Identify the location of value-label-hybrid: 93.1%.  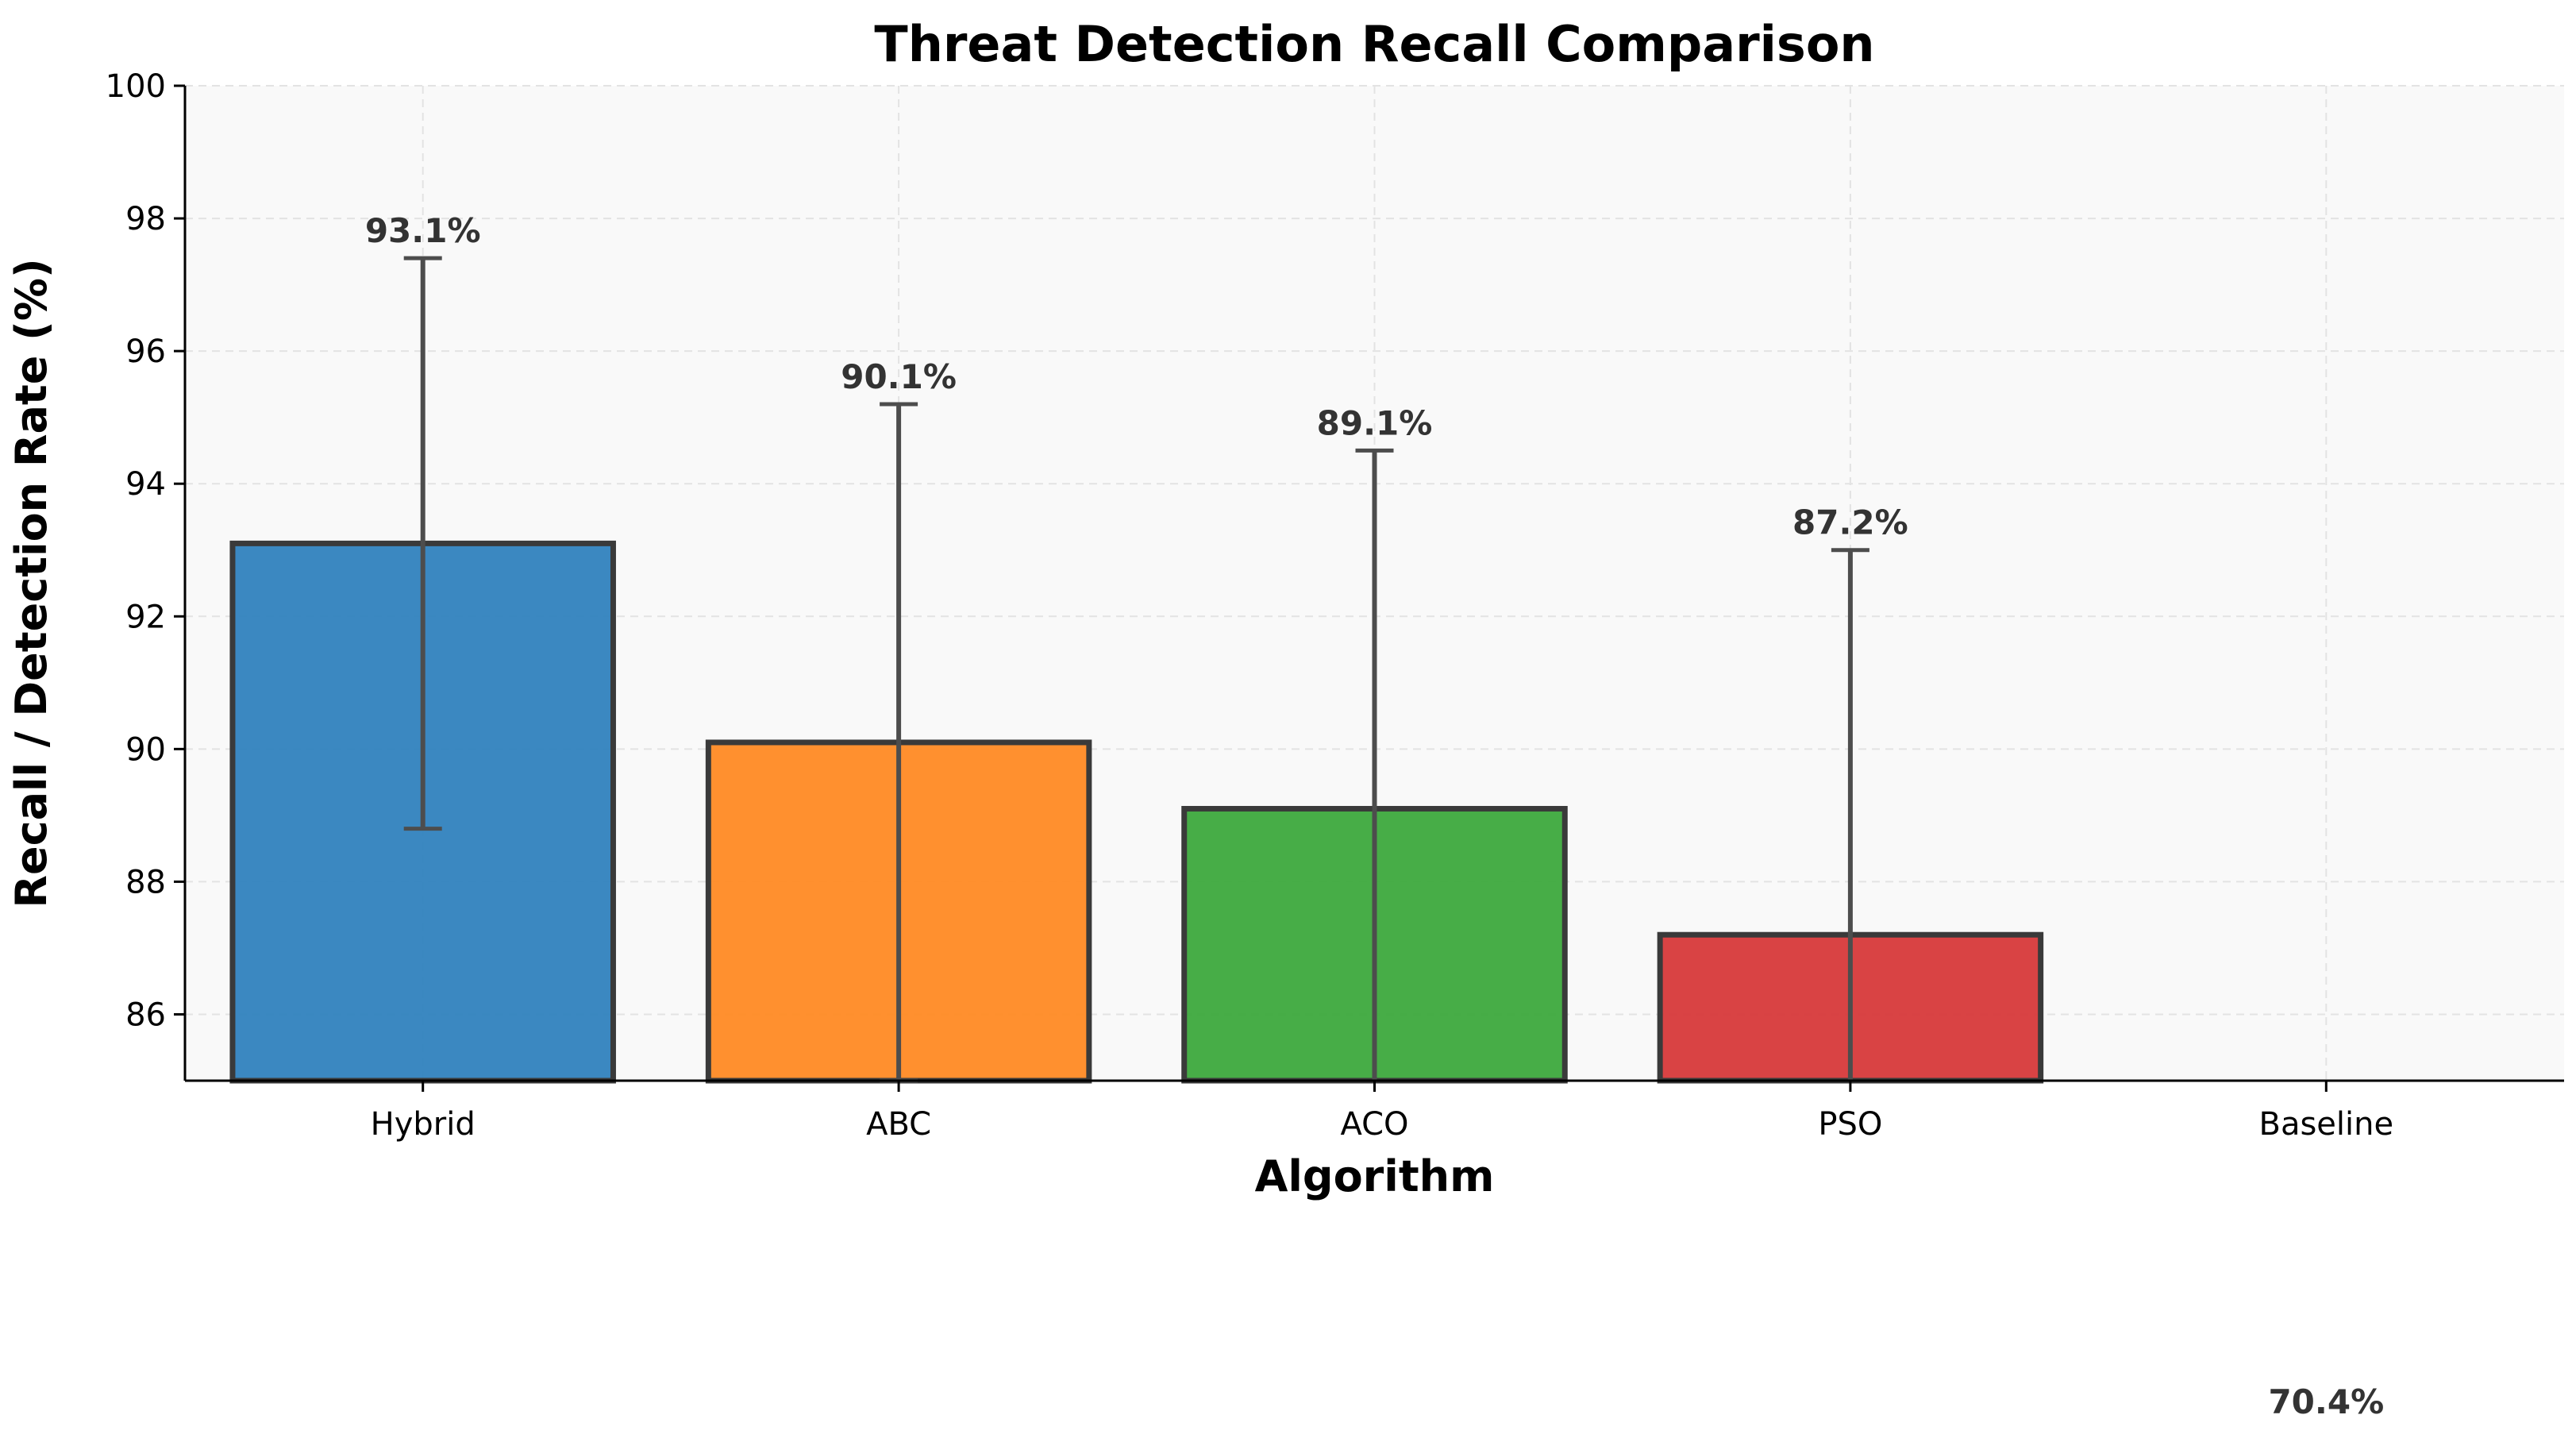
(423, 231).